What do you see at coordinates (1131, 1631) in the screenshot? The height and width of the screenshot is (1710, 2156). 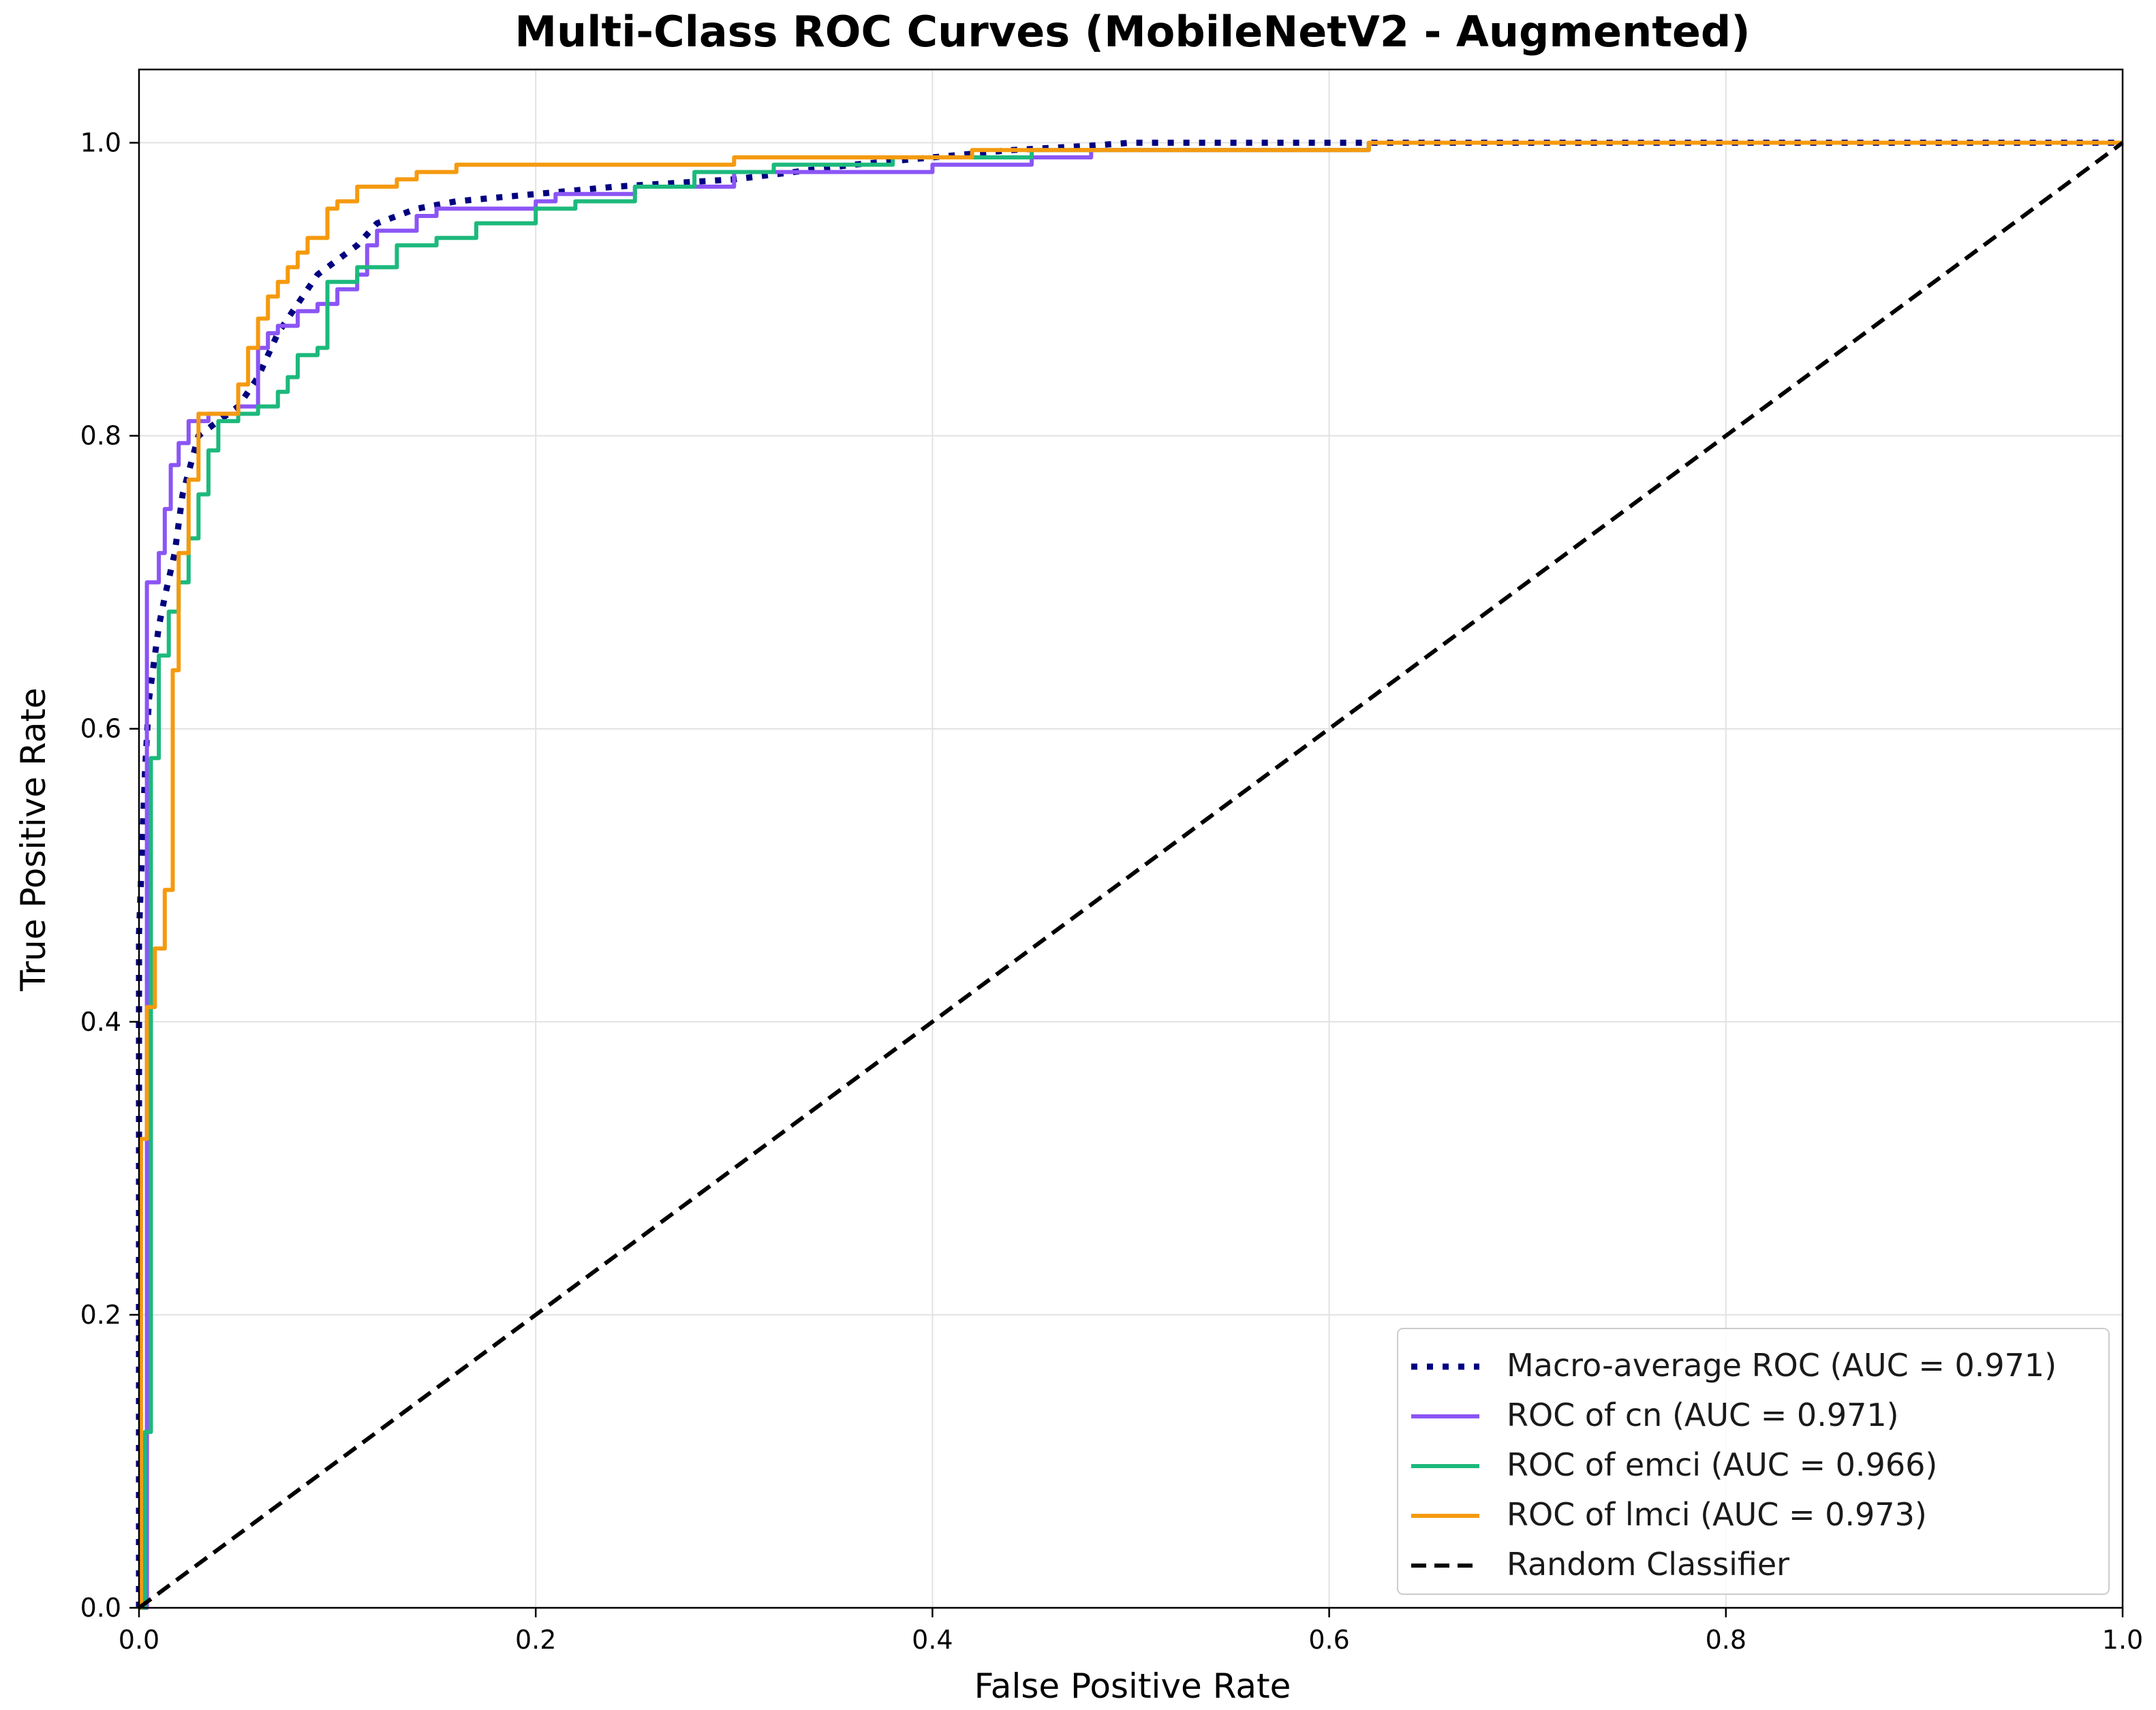 I see `x-ticks: 0.0 0.2 0.4 0.6 0.8 1.0` at bounding box center [1131, 1631].